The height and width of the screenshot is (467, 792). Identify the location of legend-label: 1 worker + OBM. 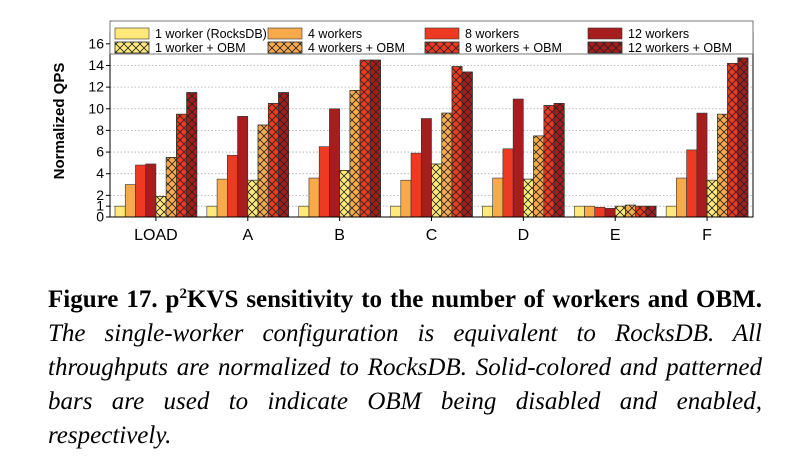
(200, 48).